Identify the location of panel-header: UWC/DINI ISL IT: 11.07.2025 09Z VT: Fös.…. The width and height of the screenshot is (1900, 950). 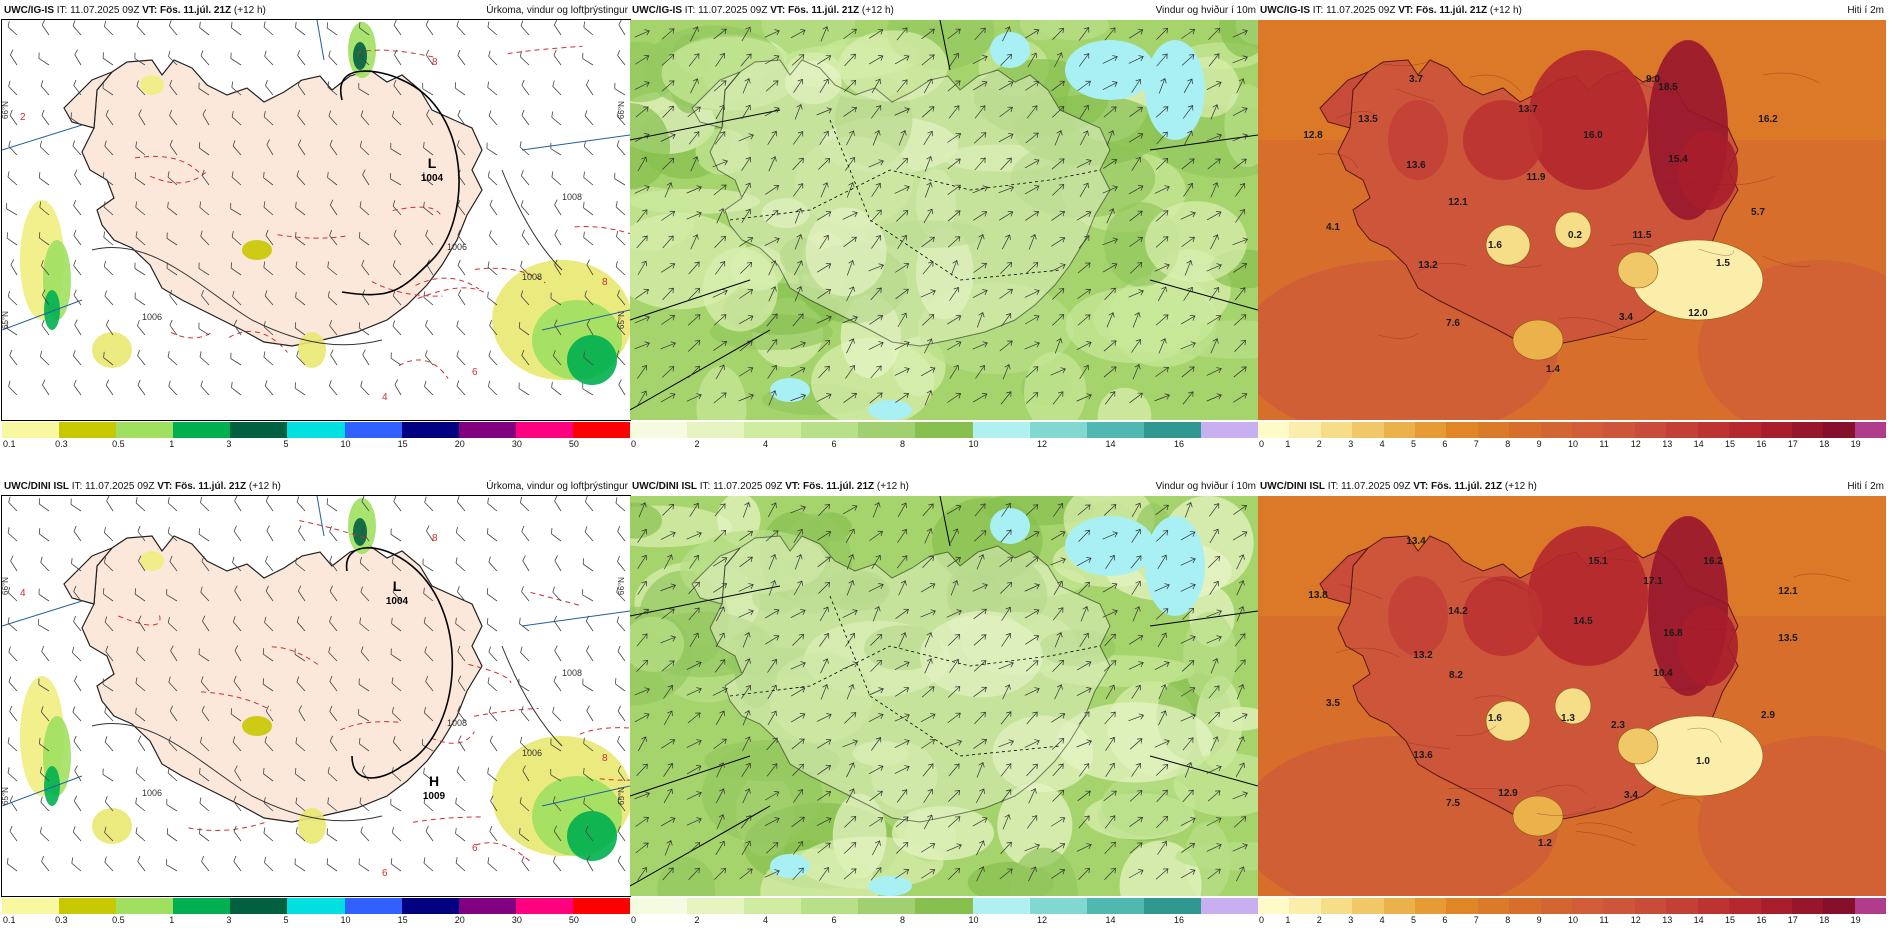
(944, 487).